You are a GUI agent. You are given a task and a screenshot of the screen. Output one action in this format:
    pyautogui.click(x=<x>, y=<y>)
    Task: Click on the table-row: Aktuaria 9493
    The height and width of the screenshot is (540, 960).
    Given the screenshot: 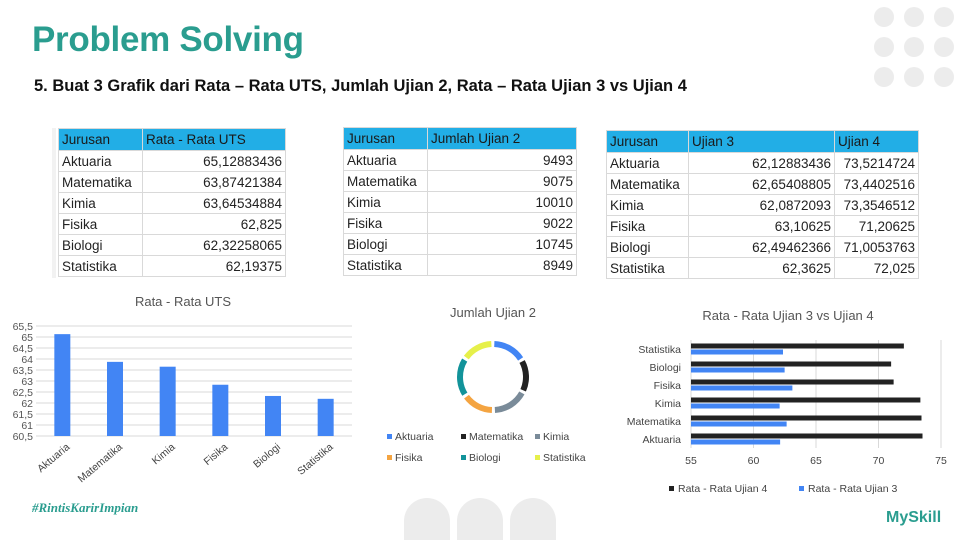 What is the action you would take?
    pyautogui.click(x=460, y=160)
    